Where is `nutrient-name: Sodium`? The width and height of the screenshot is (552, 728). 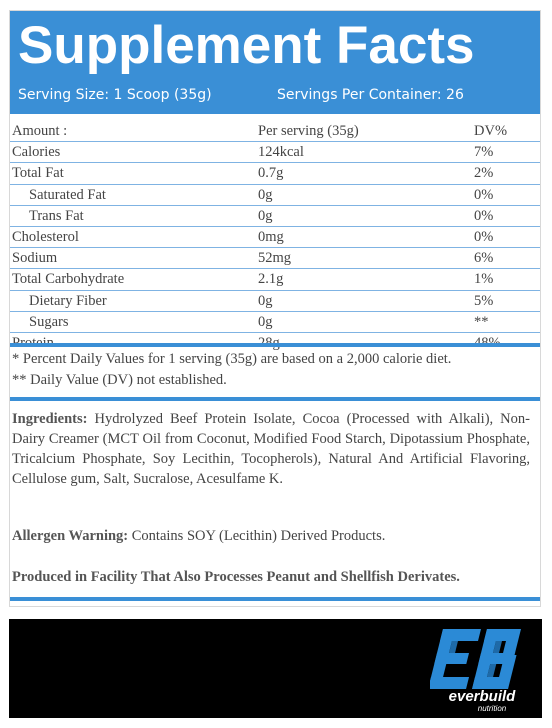 nutrient-name: Sodium is located at coordinates (35, 258).